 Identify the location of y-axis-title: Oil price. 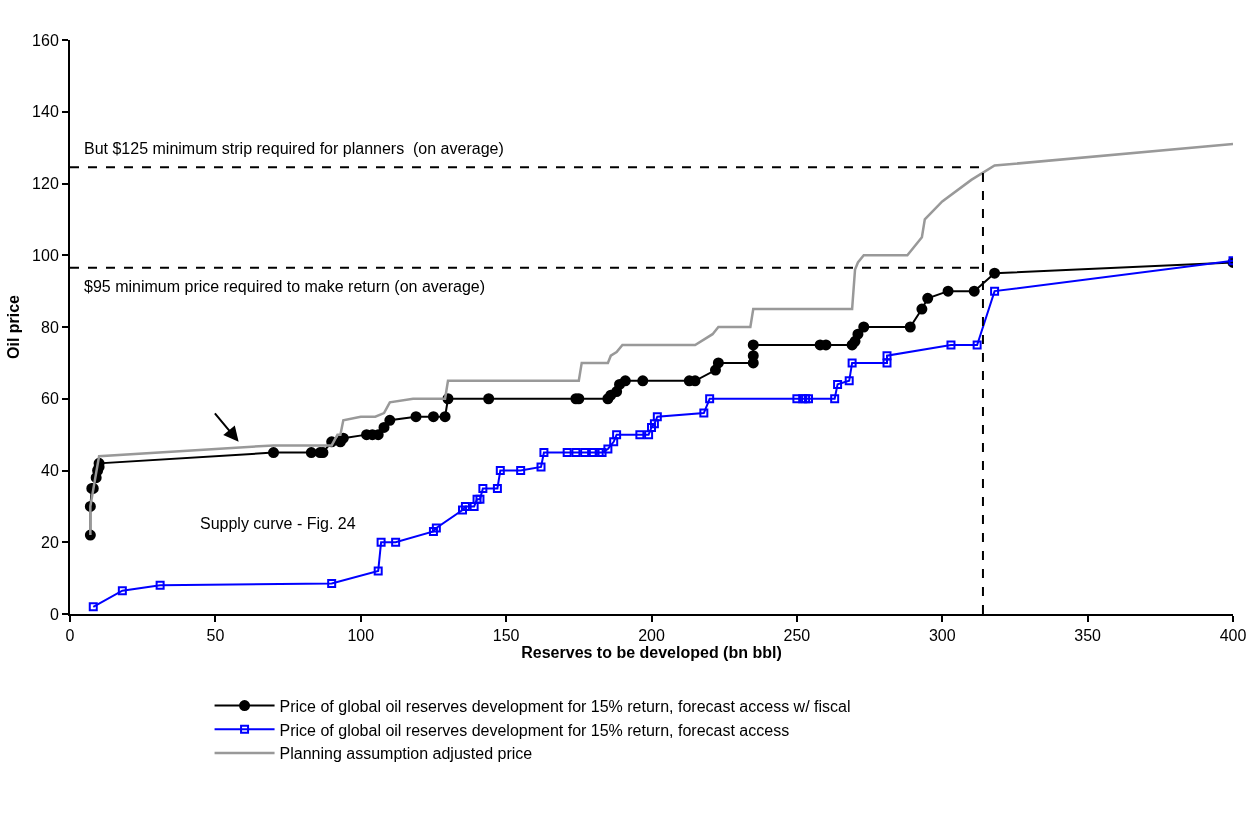
(14, 327).